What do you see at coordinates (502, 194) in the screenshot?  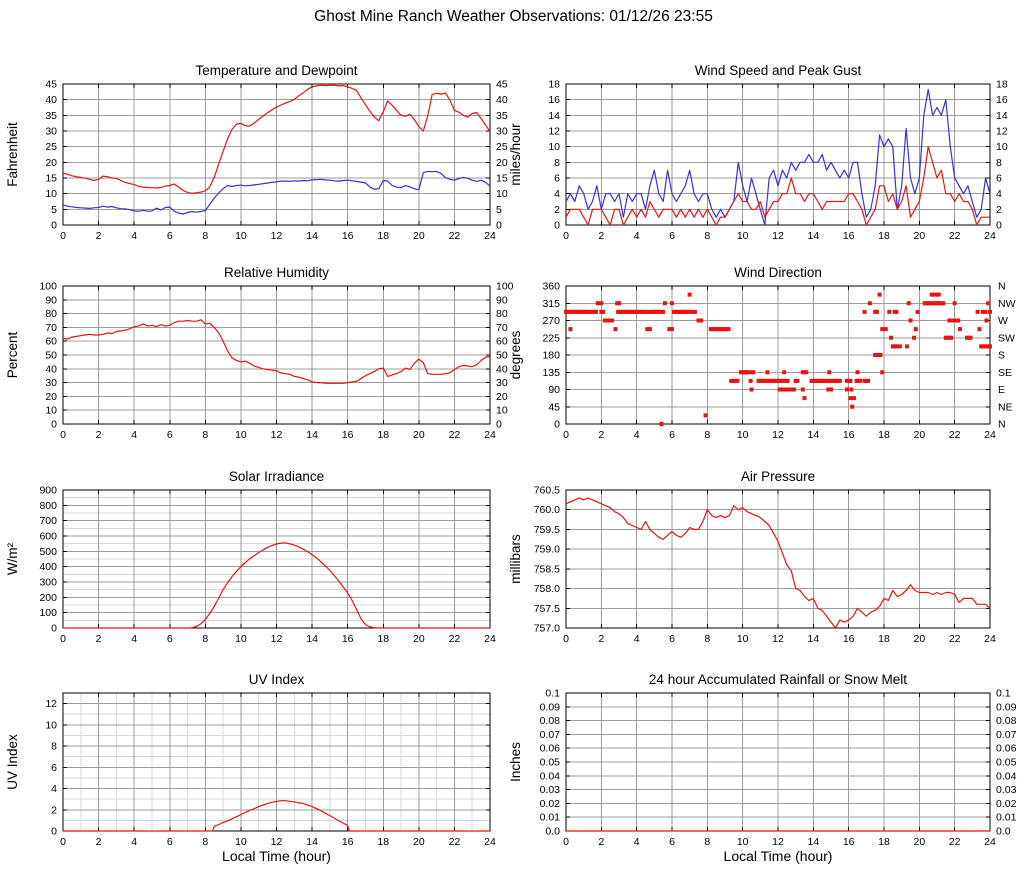 I see `y-tick-label-right: 10` at bounding box center [502, 194].